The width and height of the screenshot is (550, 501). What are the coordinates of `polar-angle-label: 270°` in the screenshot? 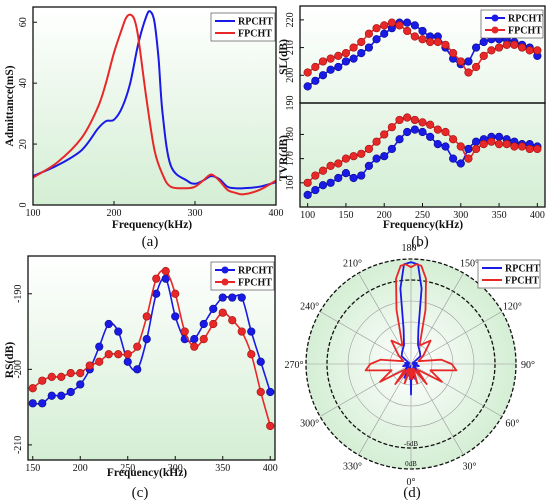 It's located at (294, 365).